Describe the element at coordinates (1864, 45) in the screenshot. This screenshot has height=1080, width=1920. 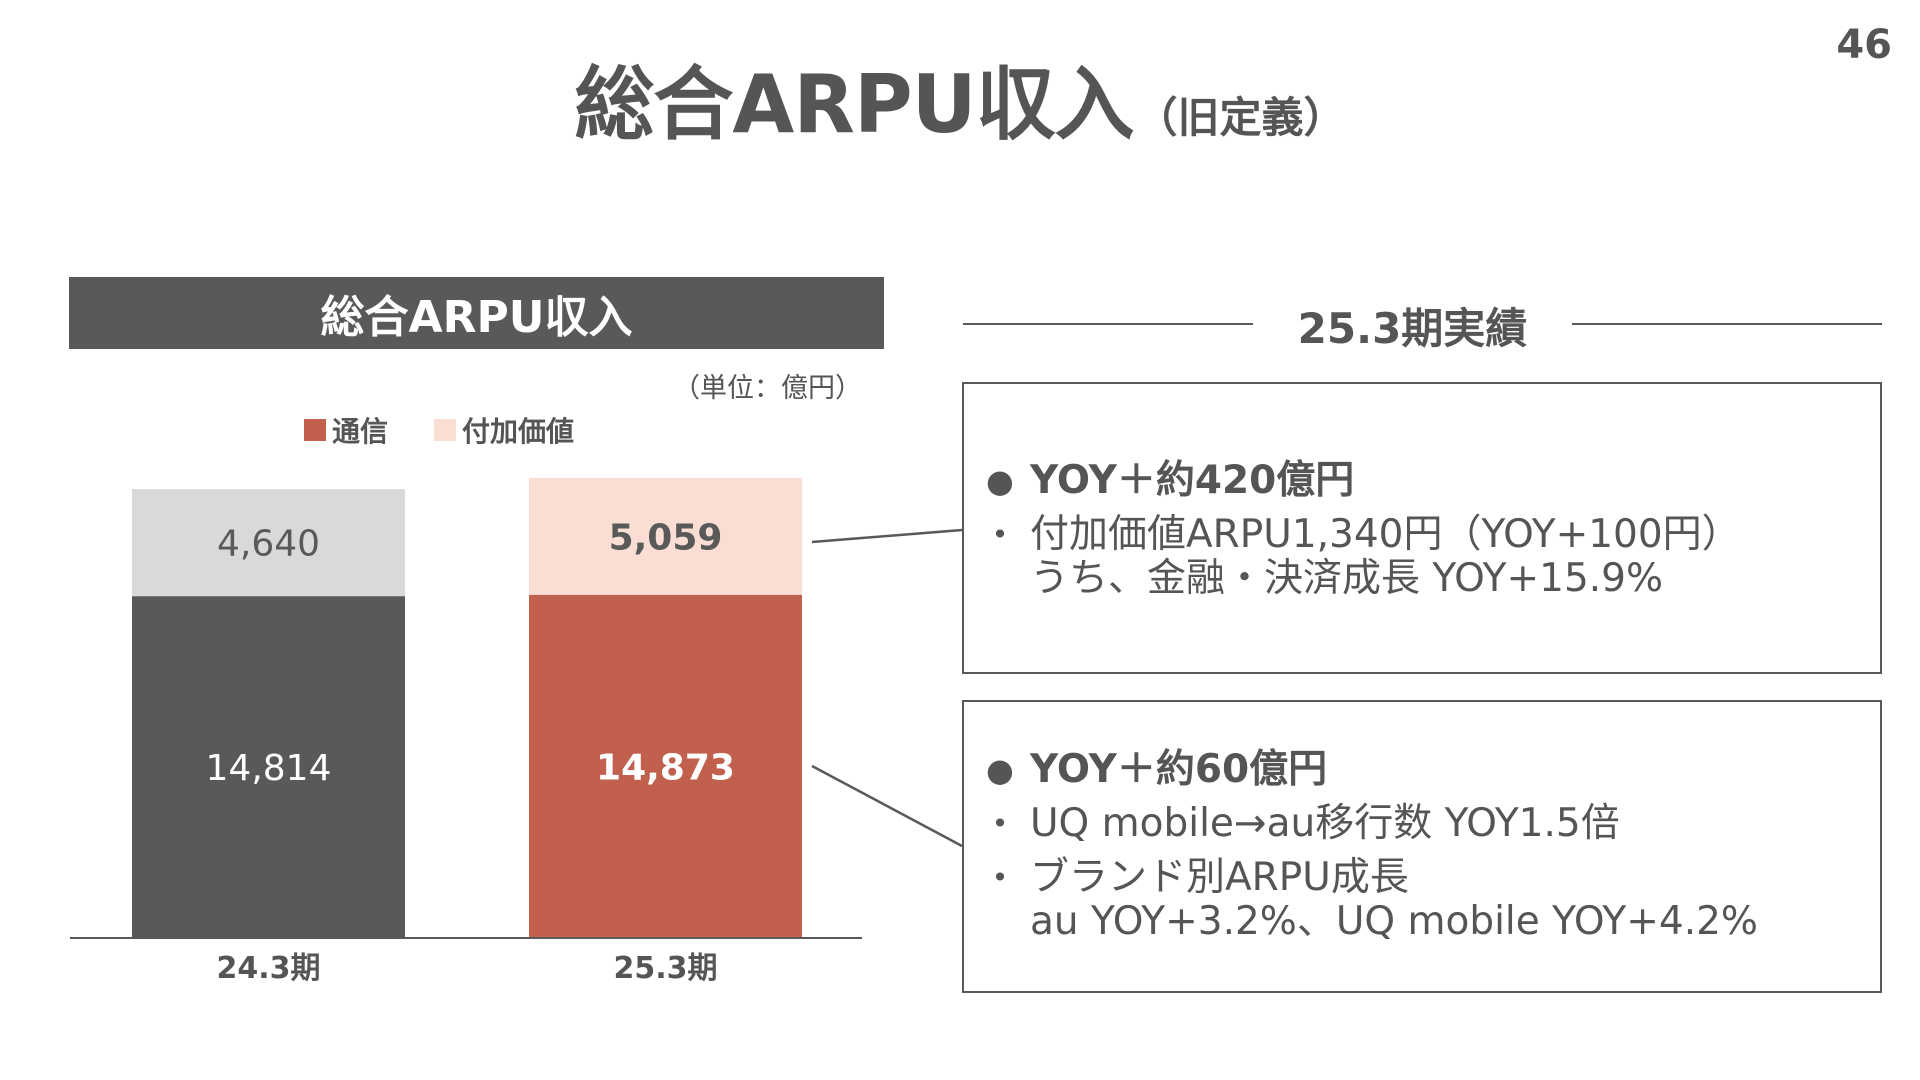
I see `page-number: 46` at that location.